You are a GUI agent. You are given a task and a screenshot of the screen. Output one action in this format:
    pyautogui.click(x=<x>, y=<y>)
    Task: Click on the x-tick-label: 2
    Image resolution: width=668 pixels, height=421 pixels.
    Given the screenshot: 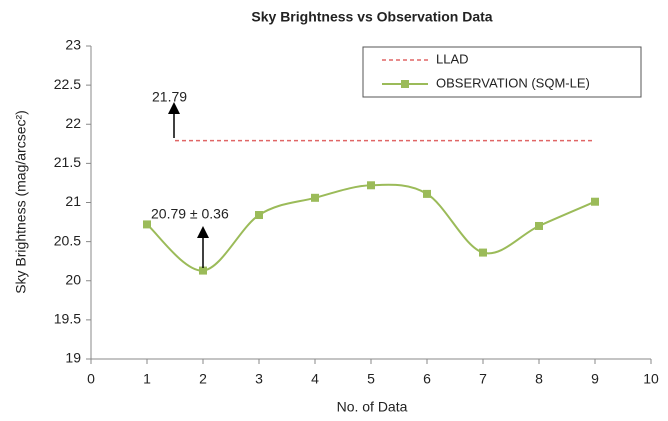 What is the action you would take?
    pyautogui.click(x=203, y=379)
    